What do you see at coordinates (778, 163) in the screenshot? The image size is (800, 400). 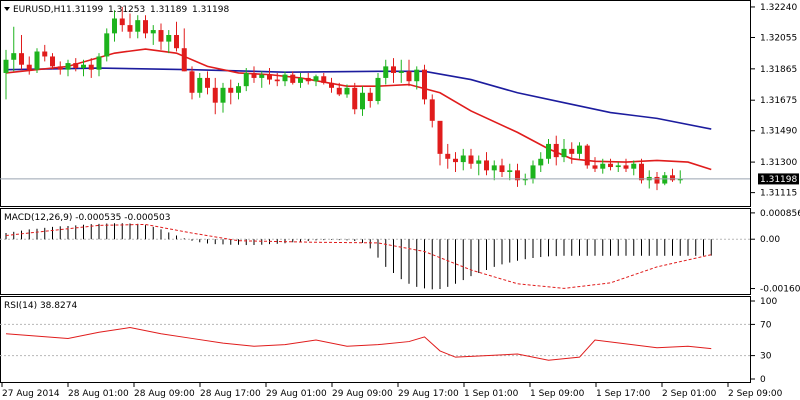 I see `price-tick-label: 1.31300` at bounding box center [778, 163].